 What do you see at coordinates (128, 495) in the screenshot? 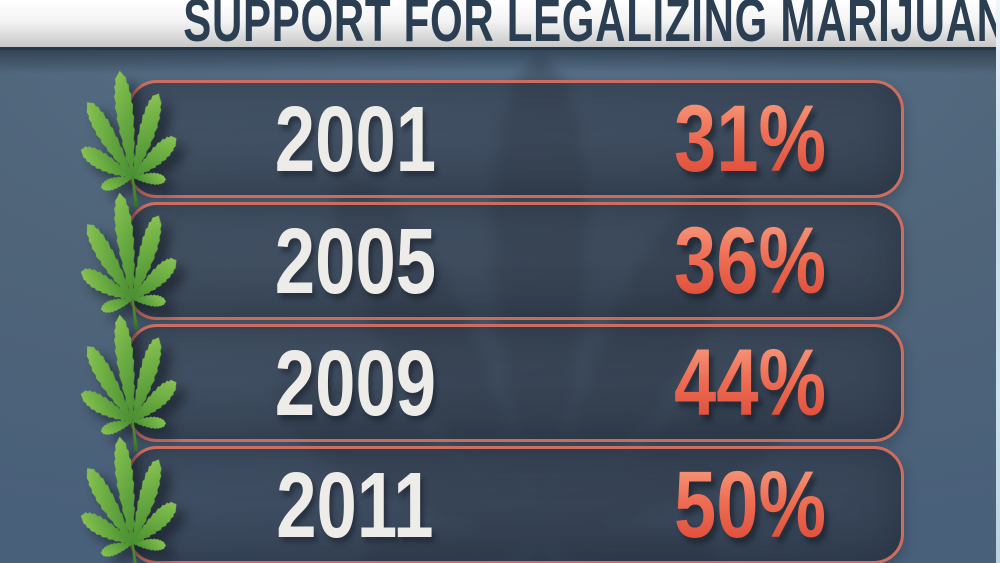
I see `marijuana-leaf-icon` at bounding box center [128, 495].